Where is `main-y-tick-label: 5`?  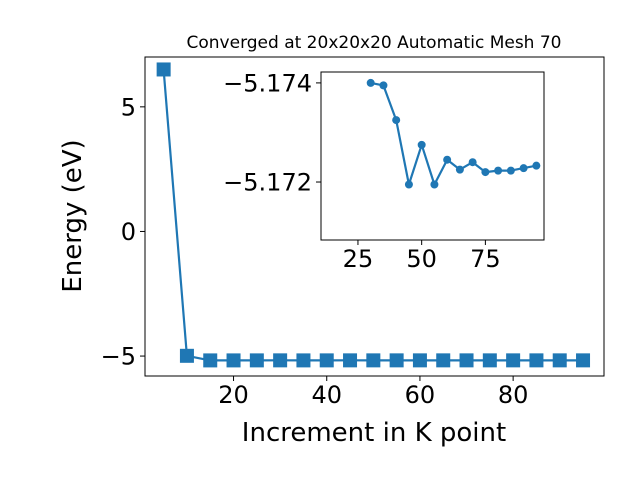
main-y-tick-label: 5 is located at coordinates (128, 107).